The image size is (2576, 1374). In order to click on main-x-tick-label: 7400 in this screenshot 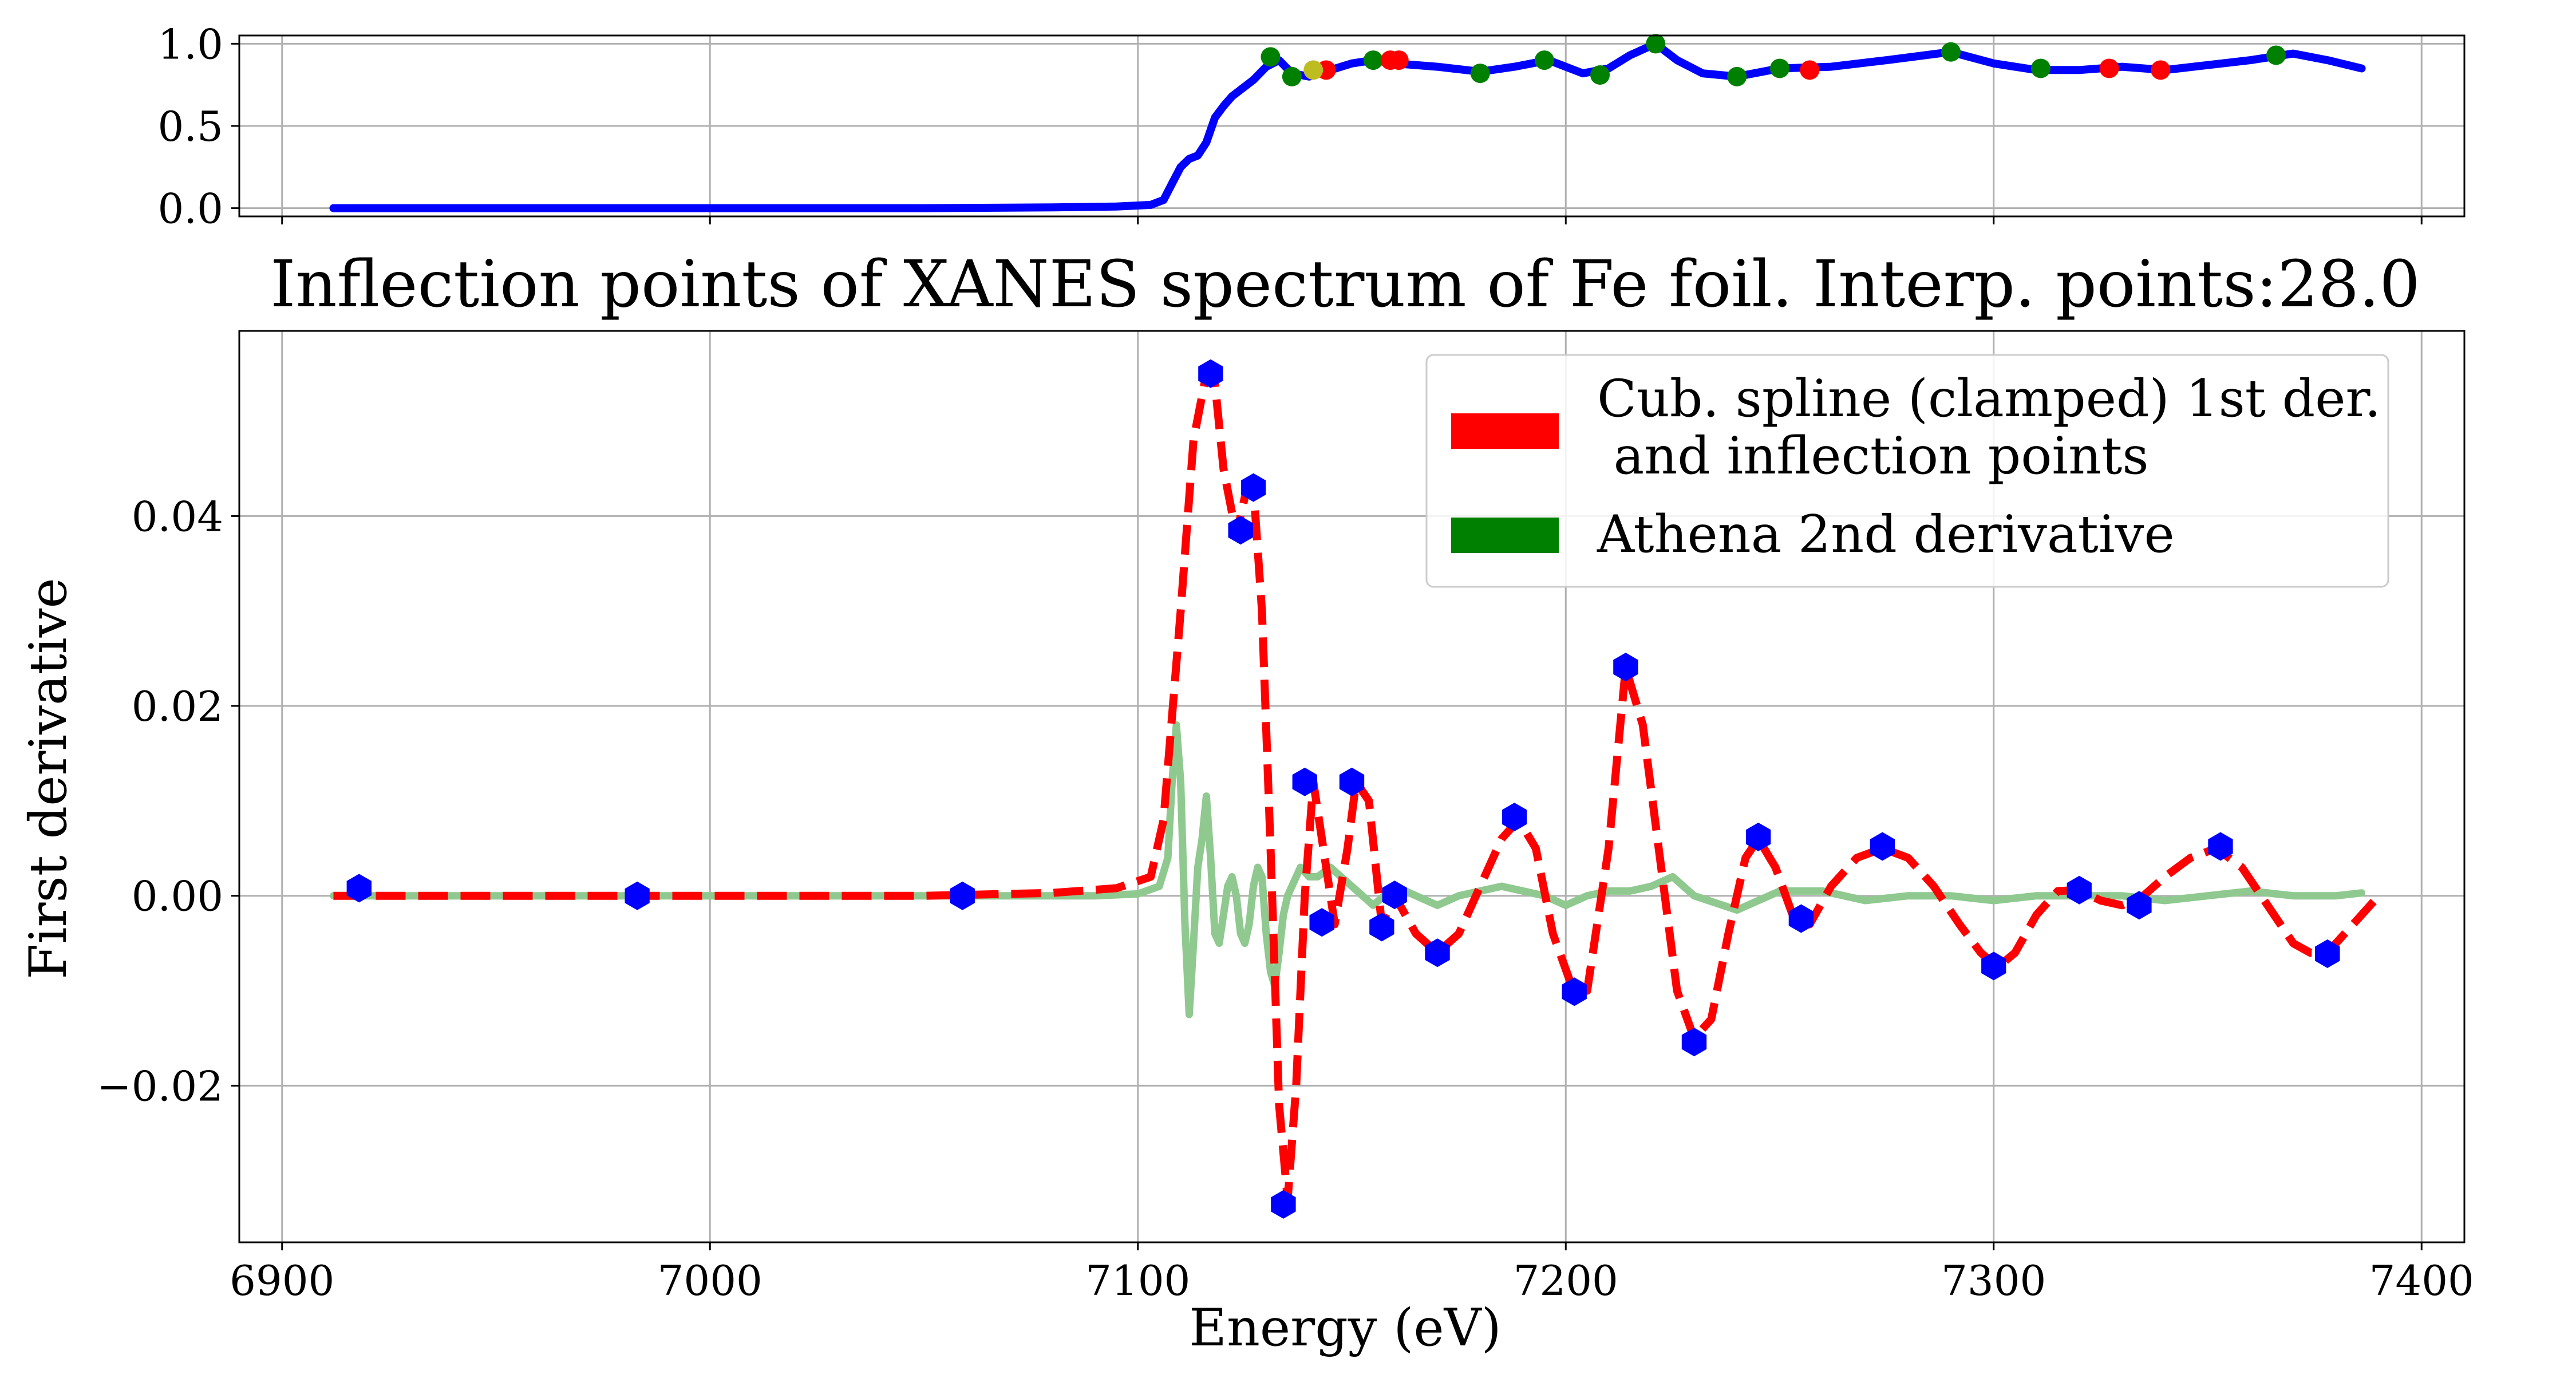, I will do `click(2421, 1281)`.